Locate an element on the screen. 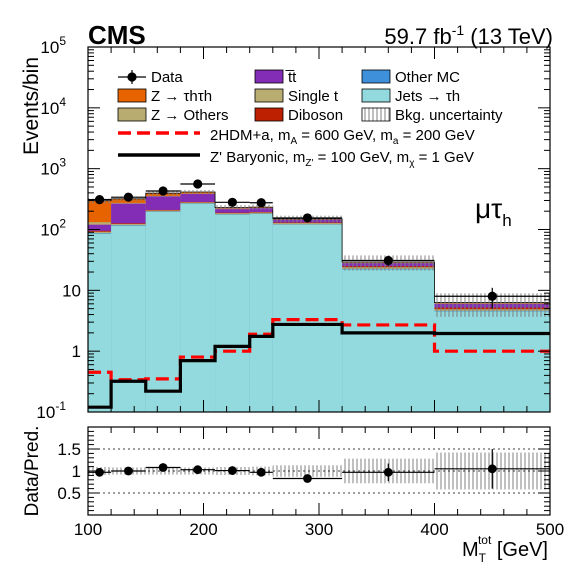 The image size is (580, 566). x-tick-label: 300 is located at coordinates (319, 529).